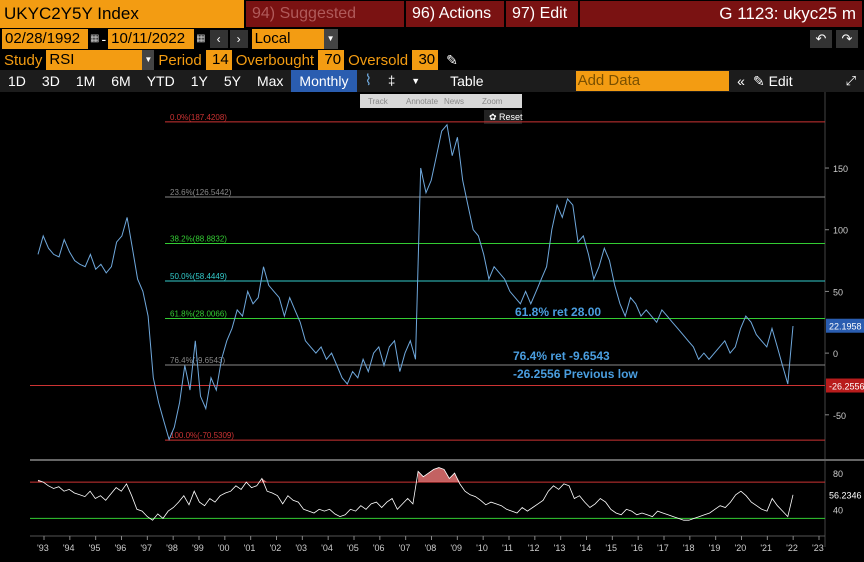 The width and height of the screenshot is (864, 562). Describe the element at coordinates (821, 39) in the screenshot. I see `undo-icon: ↶` at that location.